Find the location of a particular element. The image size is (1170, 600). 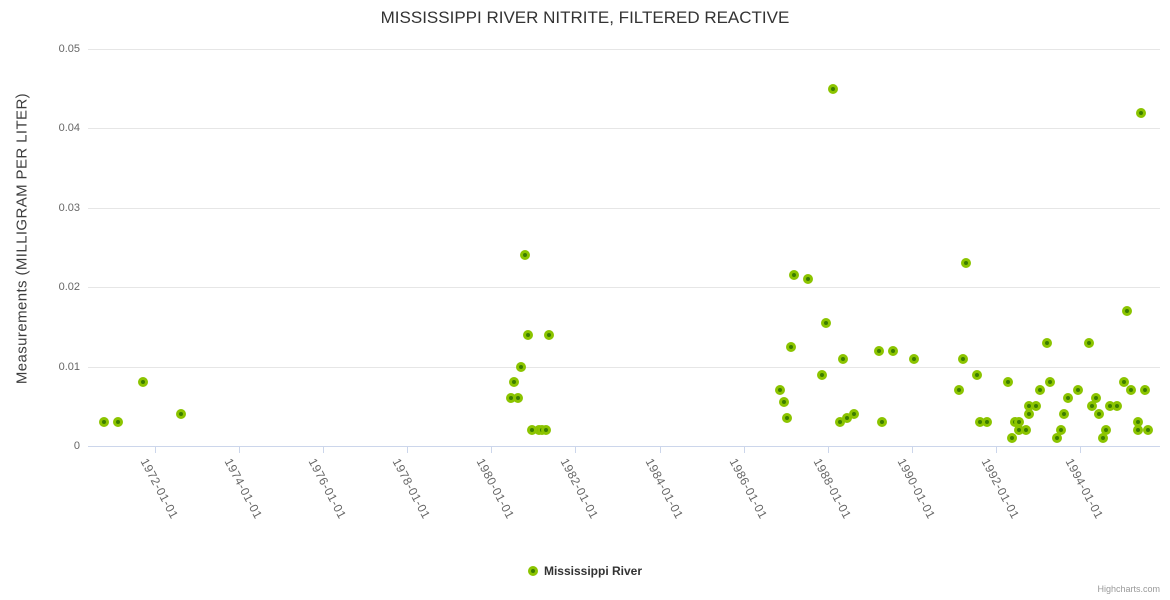

x-axis-tick-label: 1990-01-01 is located at coordinates (916, 489).